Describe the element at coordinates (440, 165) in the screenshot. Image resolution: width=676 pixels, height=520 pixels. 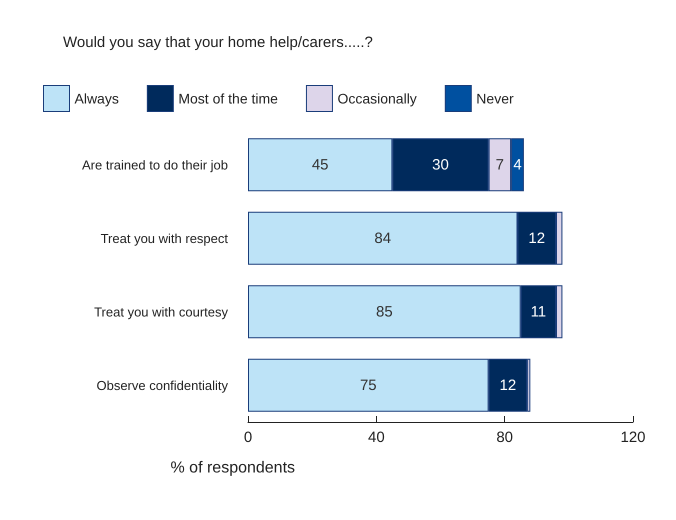
I see `data-label: 30` at that location.